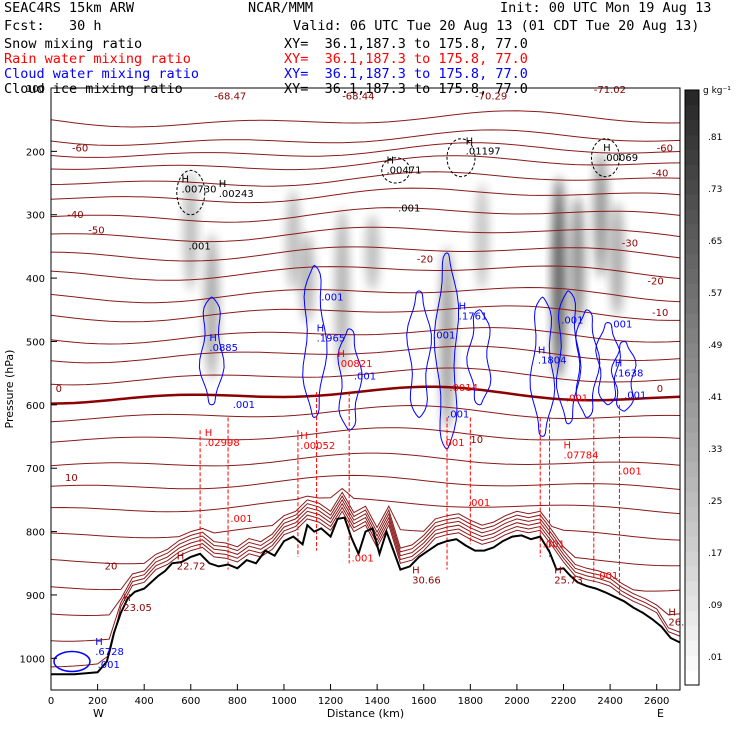 This screenshot has height=740, width=740. Describe the element at coordinates (331, 338) in the screenshot. I see `value-label-9: .1965` at that location.